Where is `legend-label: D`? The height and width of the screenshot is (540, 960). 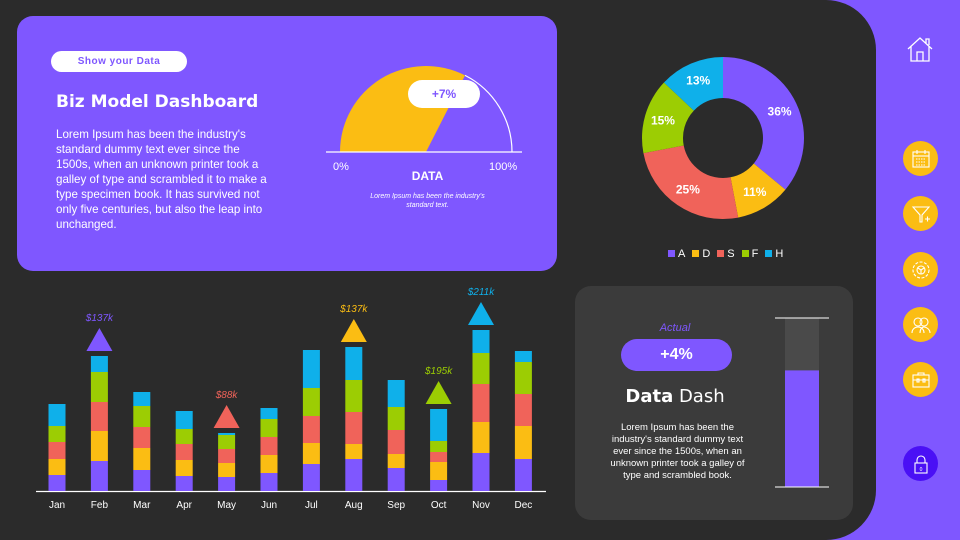
legend-label: D is located at coordinates (706, 254).